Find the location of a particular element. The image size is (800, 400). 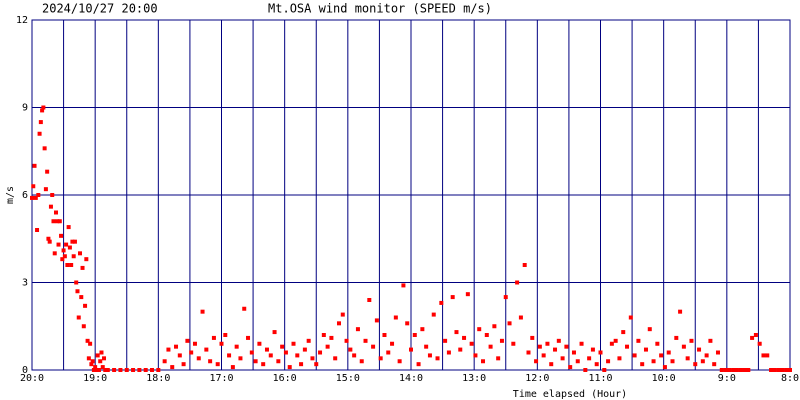

x-tick-label: 8:0 is located at coordinates (790, 378).